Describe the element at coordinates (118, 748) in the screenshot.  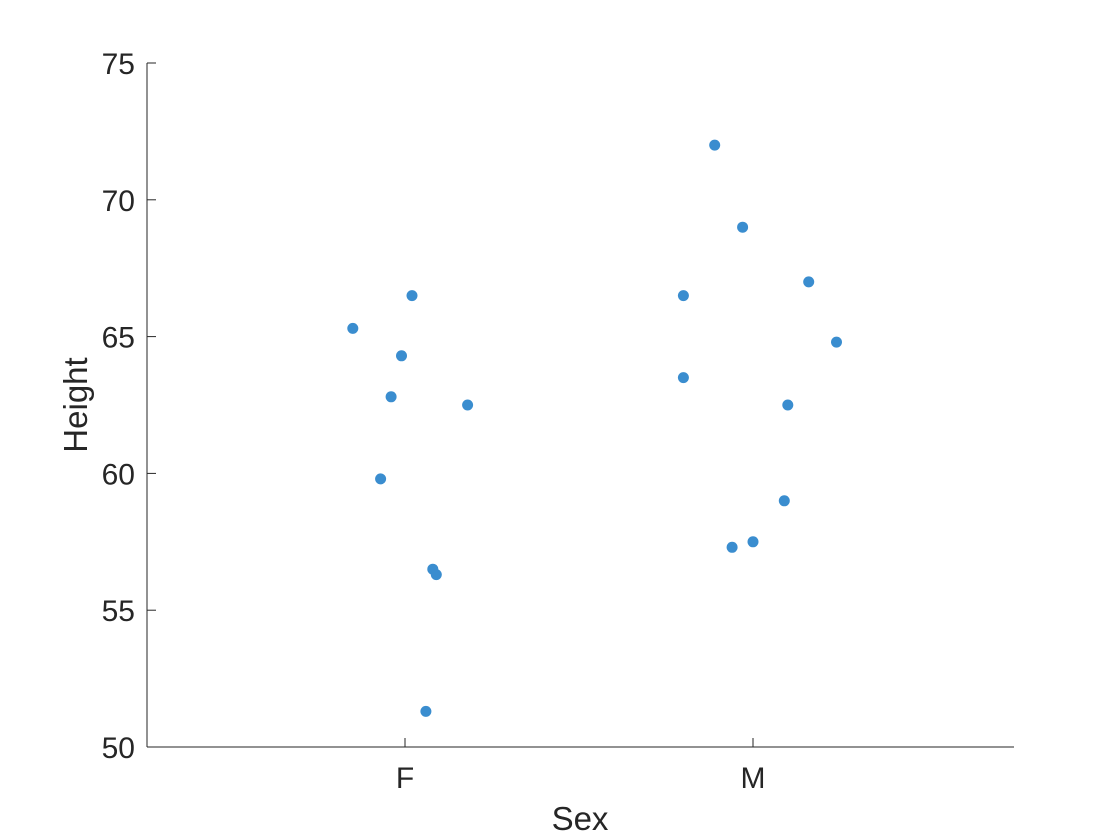
I see `y-tick-label: 50` at that location.